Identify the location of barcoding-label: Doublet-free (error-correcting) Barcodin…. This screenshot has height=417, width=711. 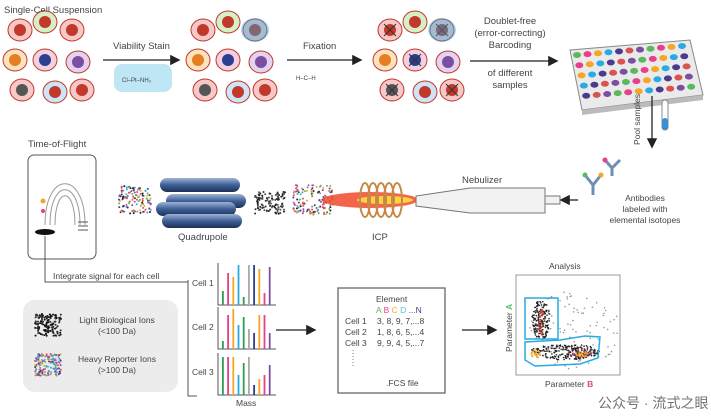
(509, 53).